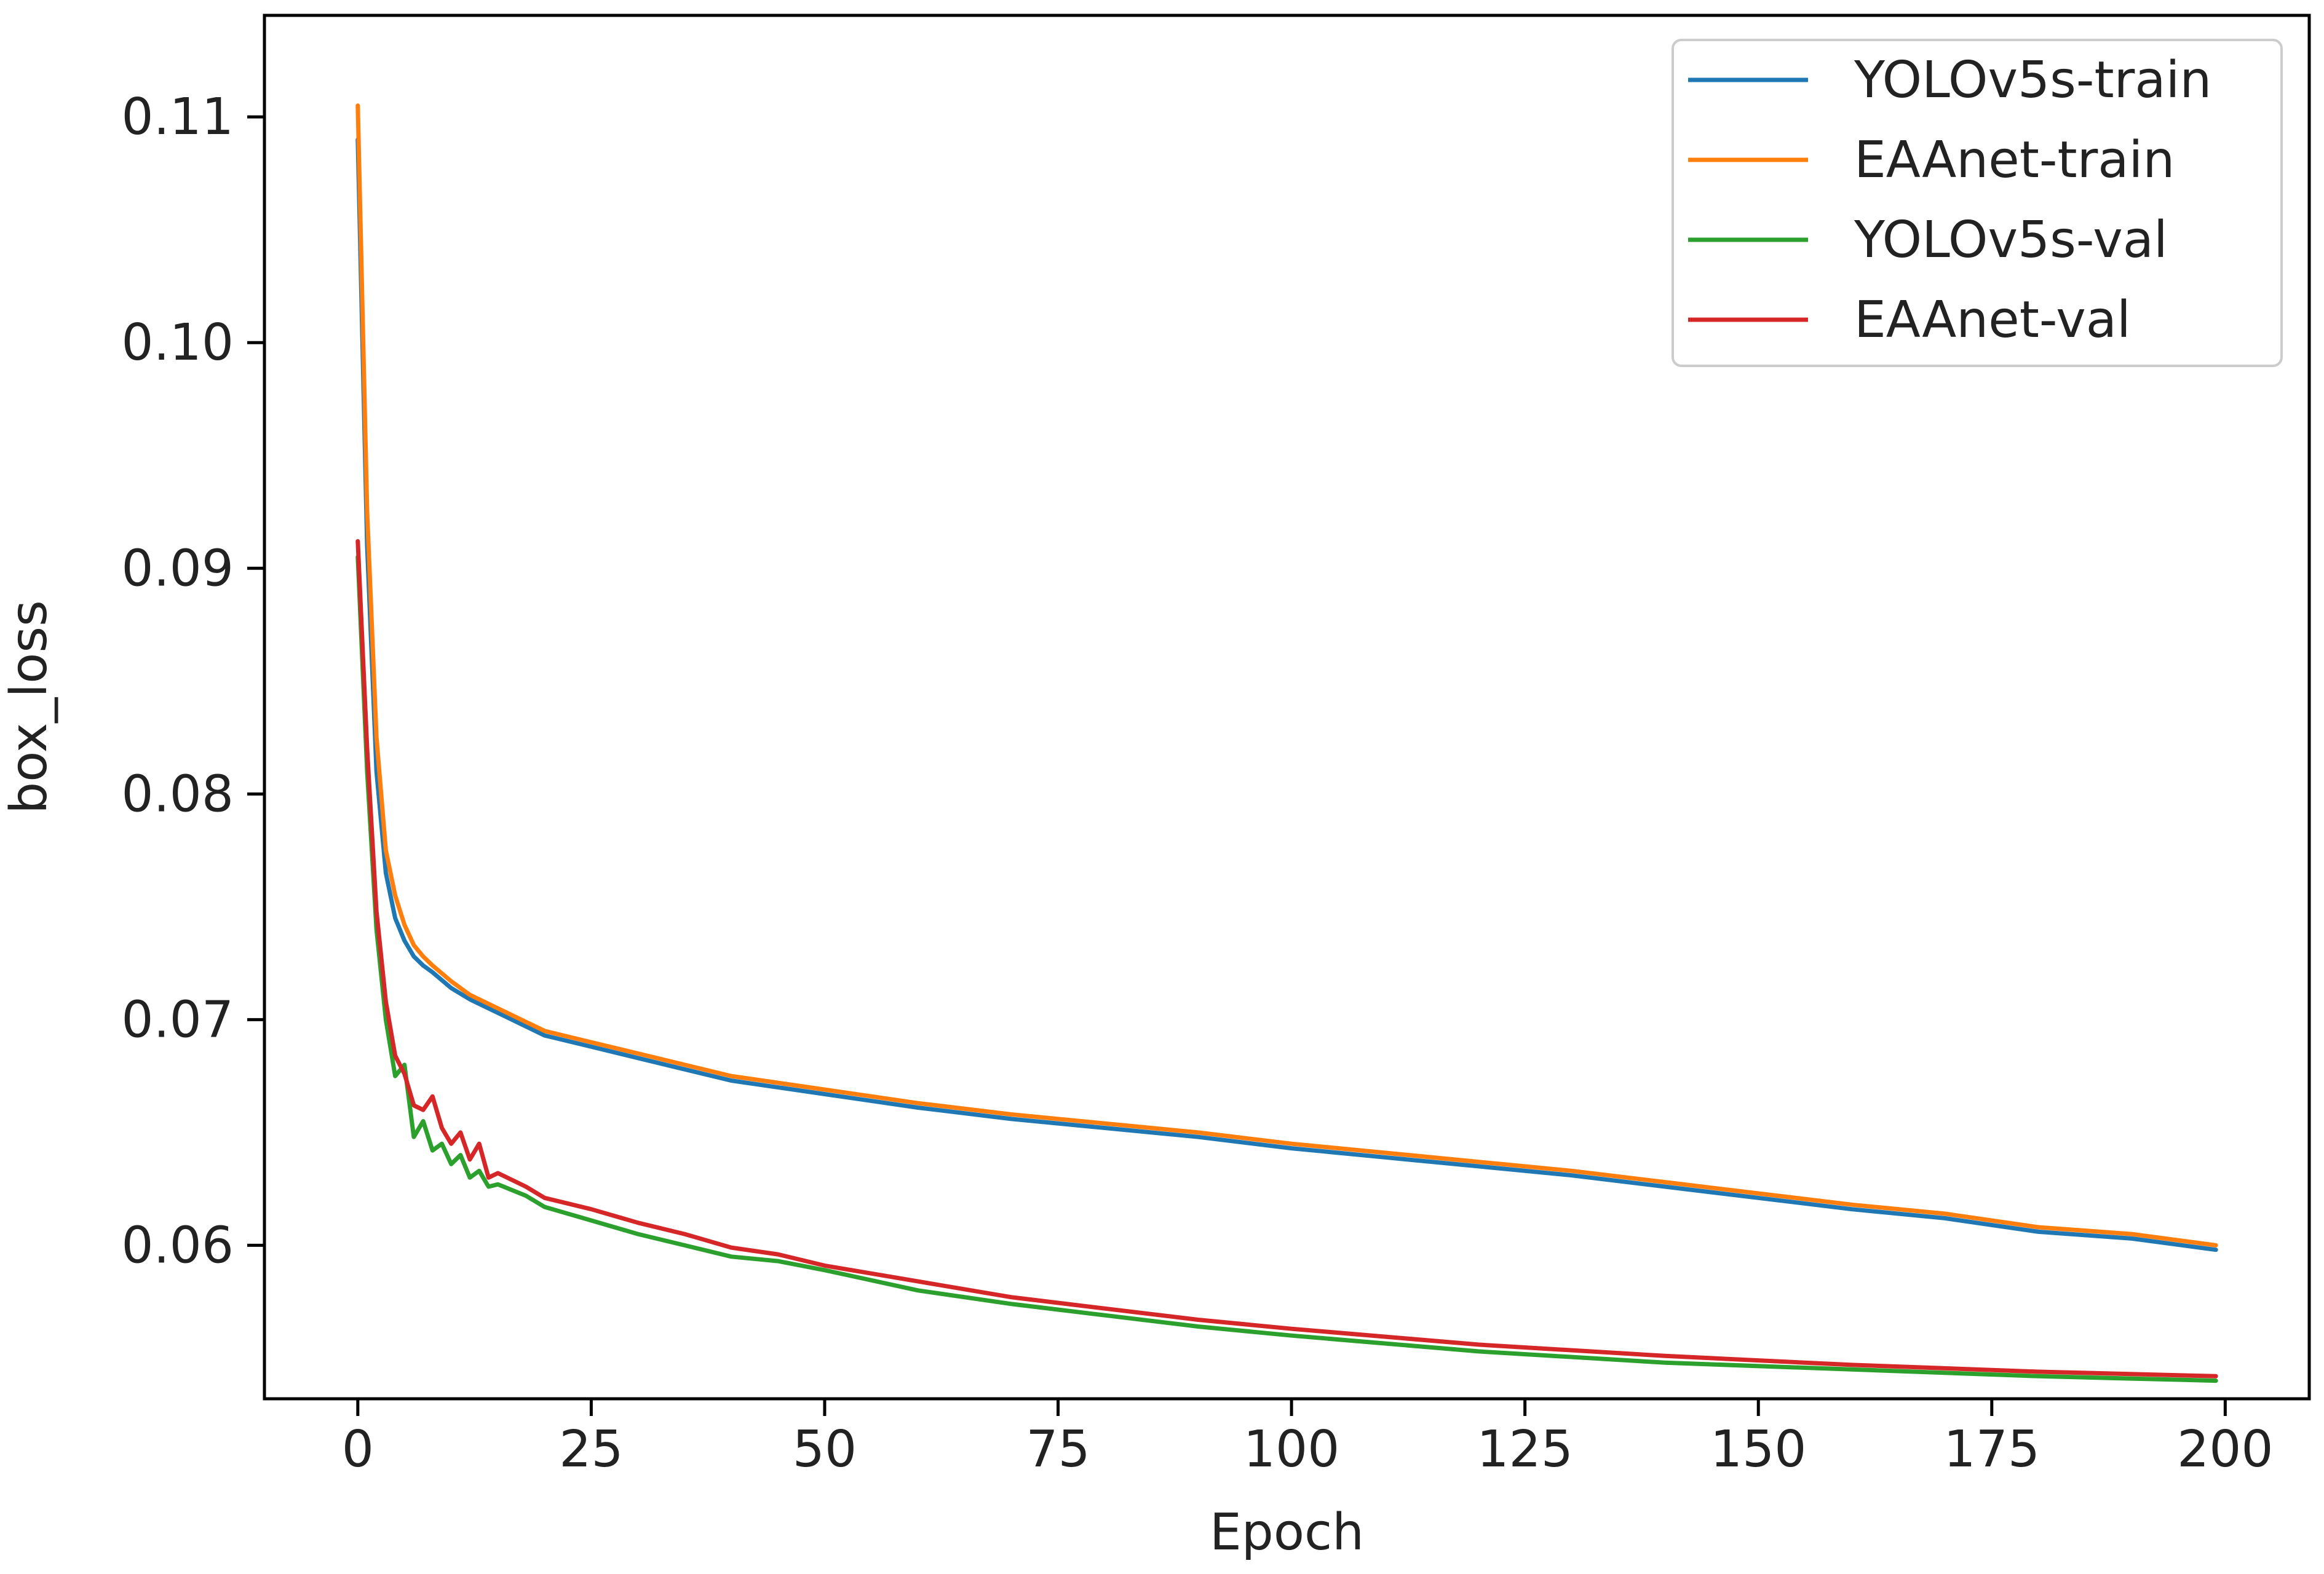  What do you see at coordinates (1758, 1449) in the screenshot?
I see `x-tick-label: 150` at bounding box center [1758, 1449].